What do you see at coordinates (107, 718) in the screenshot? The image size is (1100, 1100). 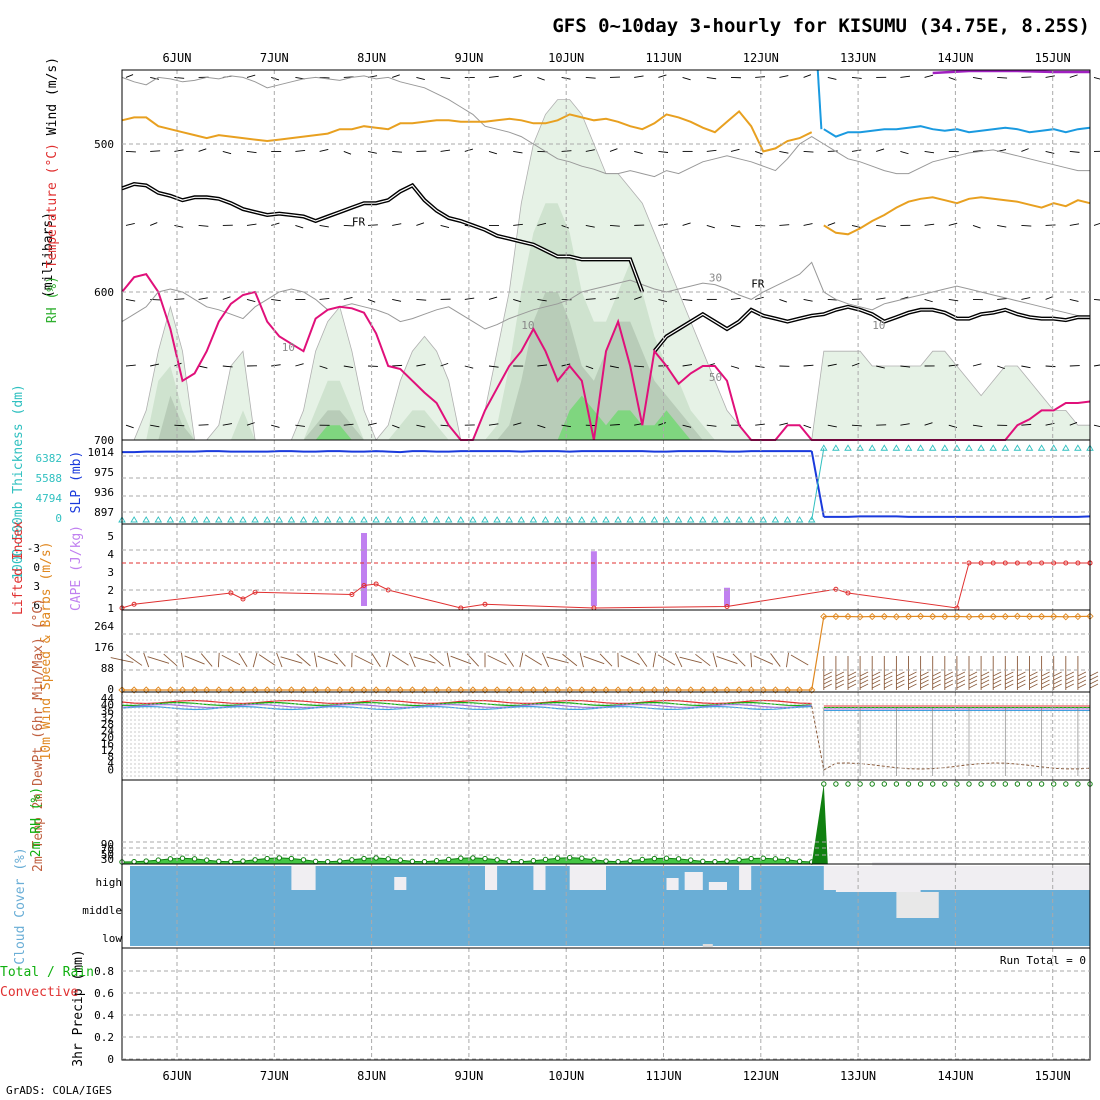 I see `temp2m-tick: 32` at bounding box center [107, 718].